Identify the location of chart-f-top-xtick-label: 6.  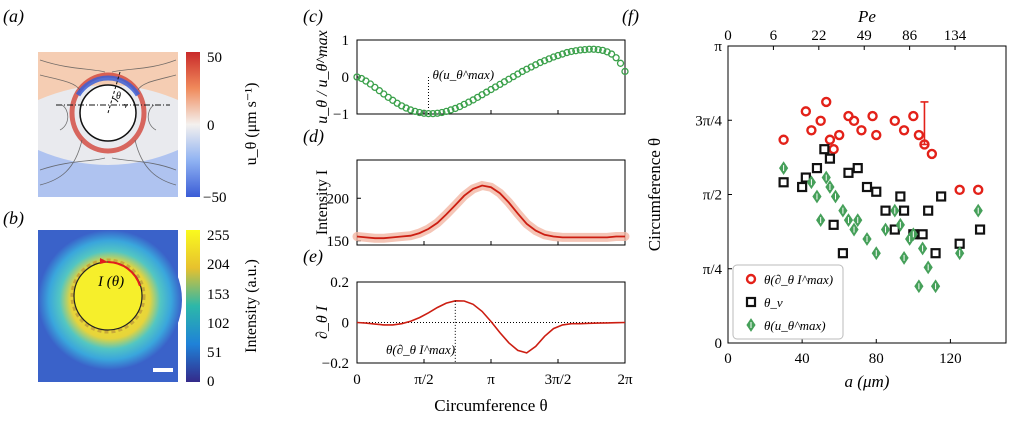
(774, 36).